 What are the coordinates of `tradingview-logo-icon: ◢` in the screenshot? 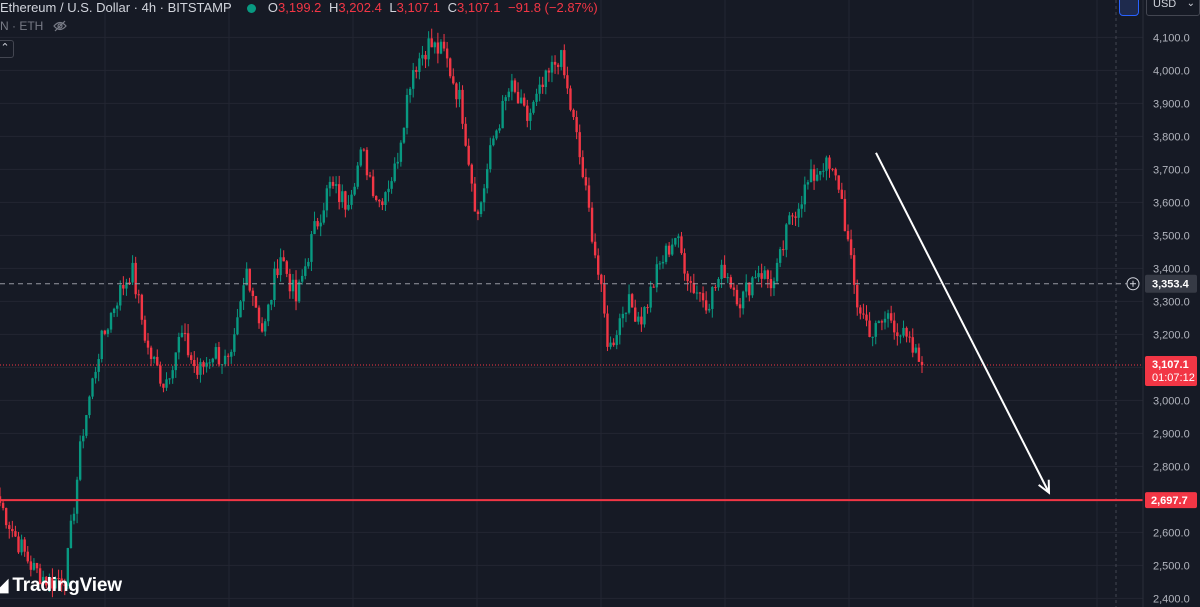 It's located at (4, 585).